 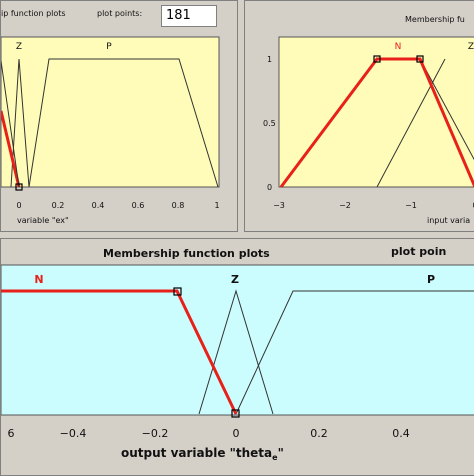 I want to click on tl-plot-area, so click(x=110, y=112).